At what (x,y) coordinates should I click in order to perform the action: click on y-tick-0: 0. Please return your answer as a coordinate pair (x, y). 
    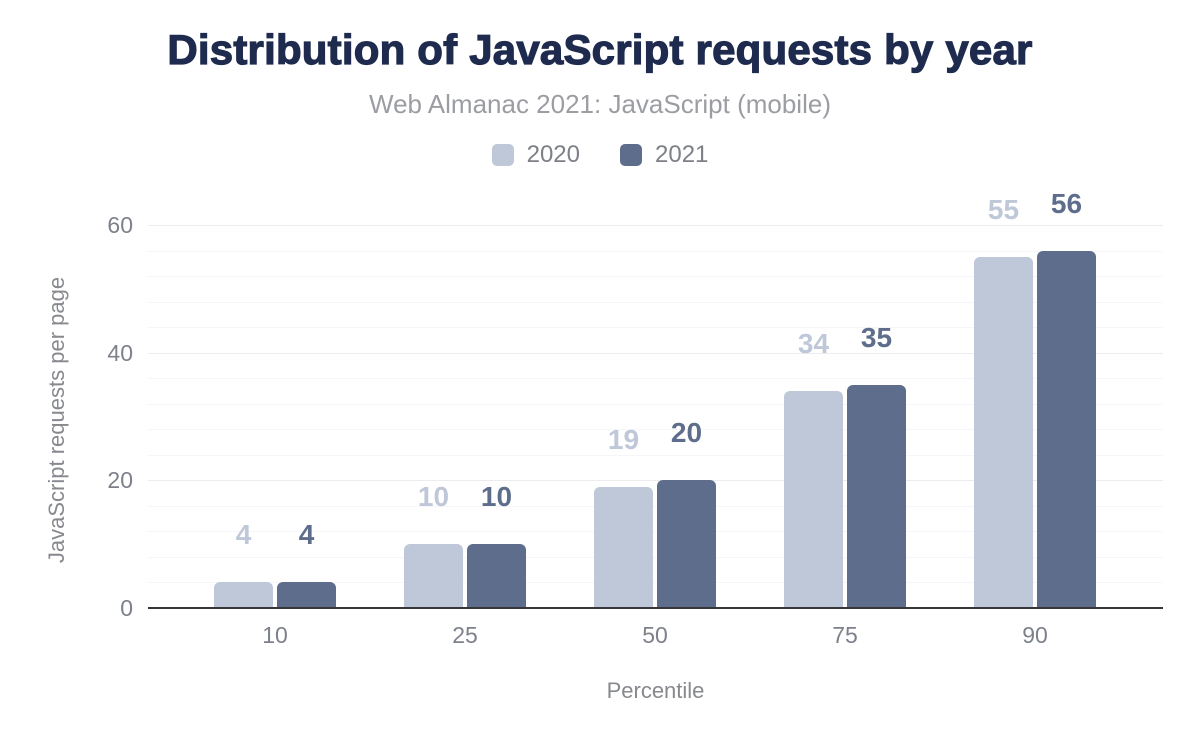
    Looking at the image, I should click on (126, 608).